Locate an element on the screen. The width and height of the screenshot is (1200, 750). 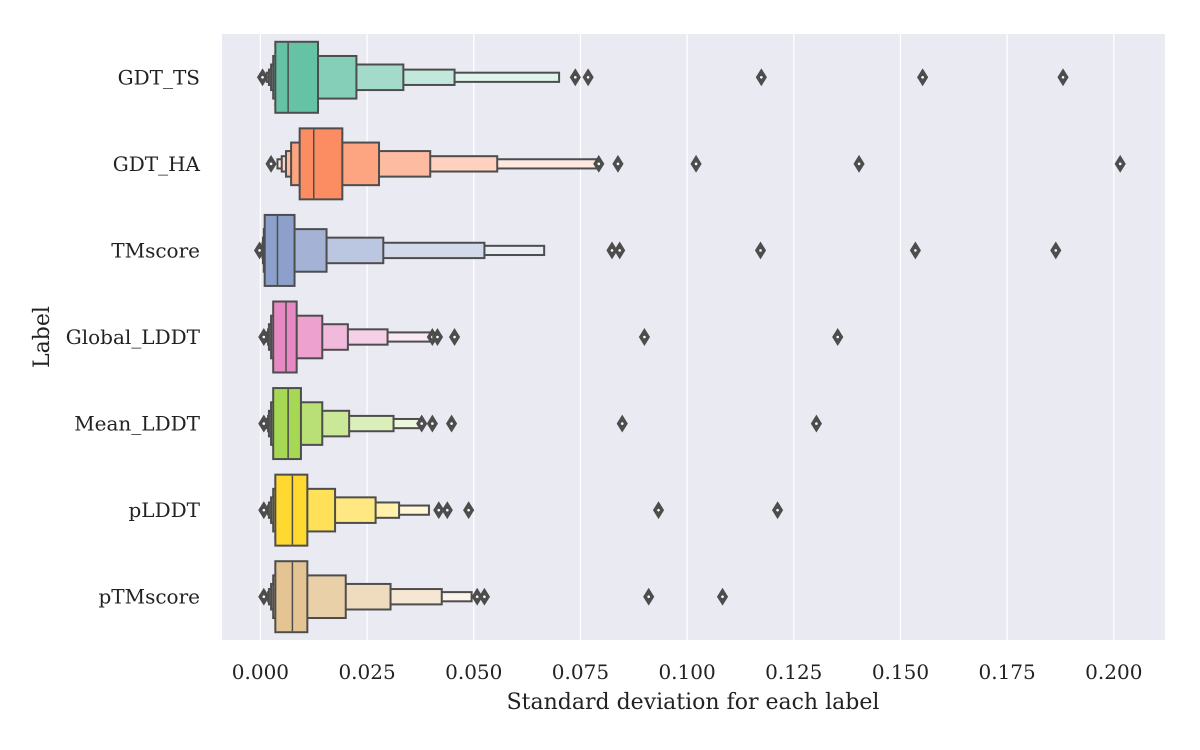
boxen-ptmscore is located at coordinates (370, 597).